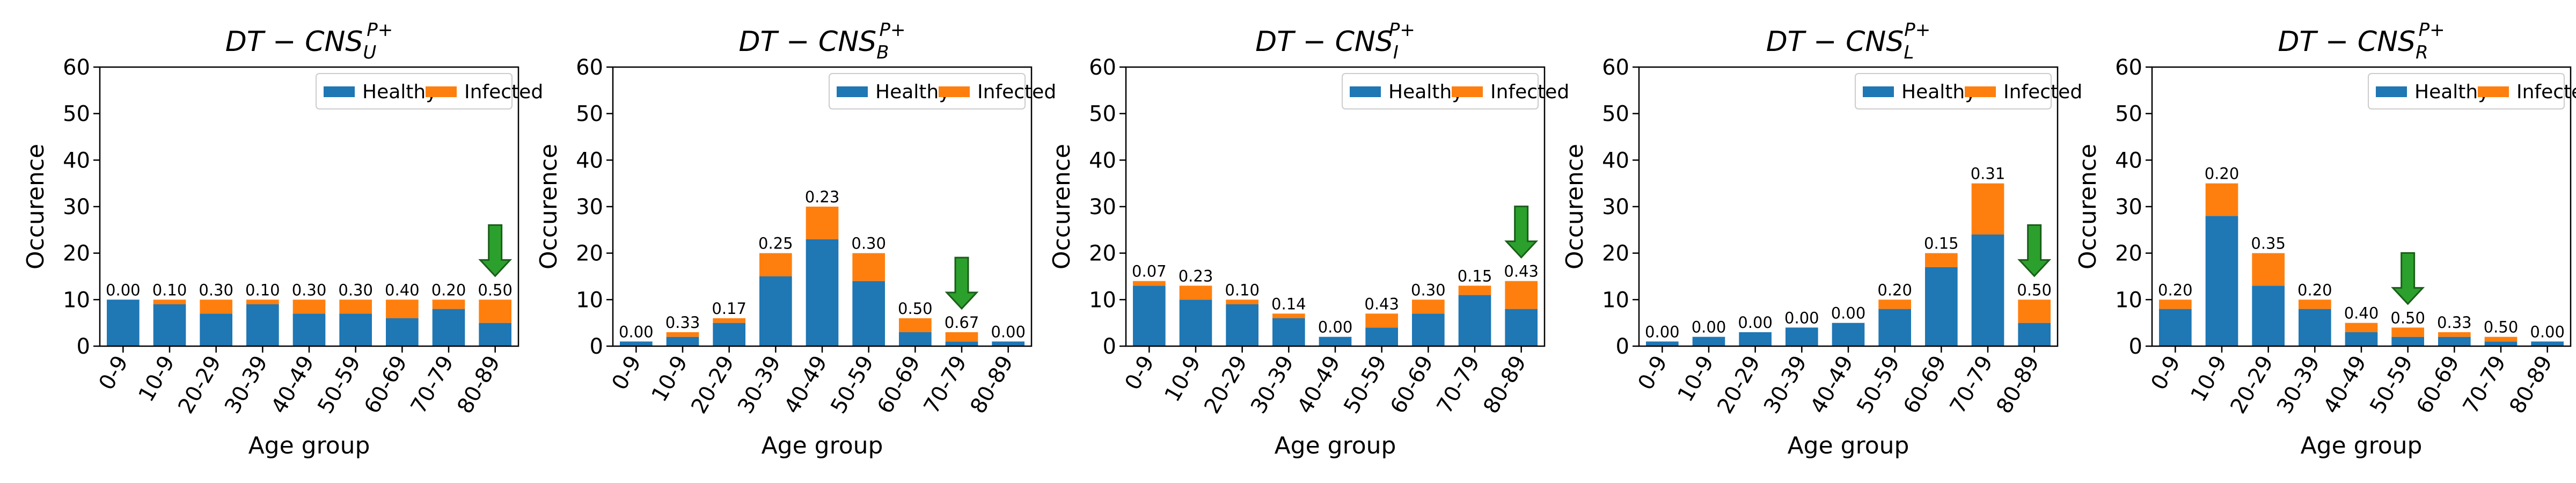  I want to click on data-label-60-69: 0.50, so click(915, 308).